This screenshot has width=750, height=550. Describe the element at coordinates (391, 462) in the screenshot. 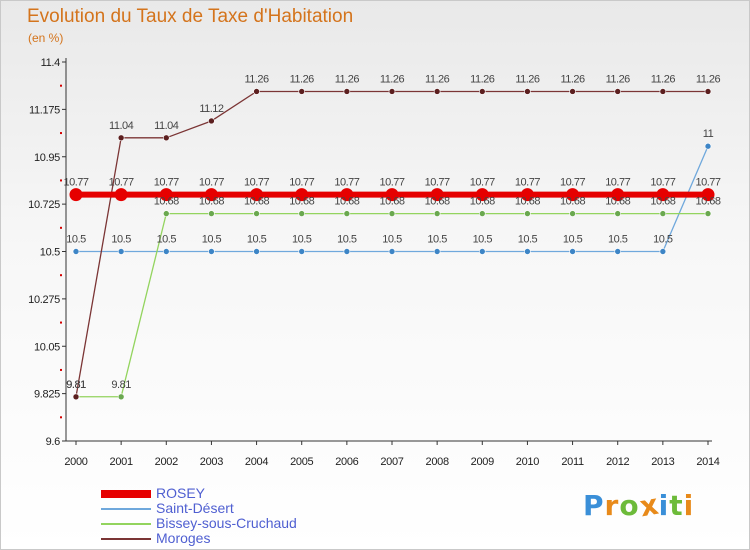

I see `x-tick-label: 2007` at that location.